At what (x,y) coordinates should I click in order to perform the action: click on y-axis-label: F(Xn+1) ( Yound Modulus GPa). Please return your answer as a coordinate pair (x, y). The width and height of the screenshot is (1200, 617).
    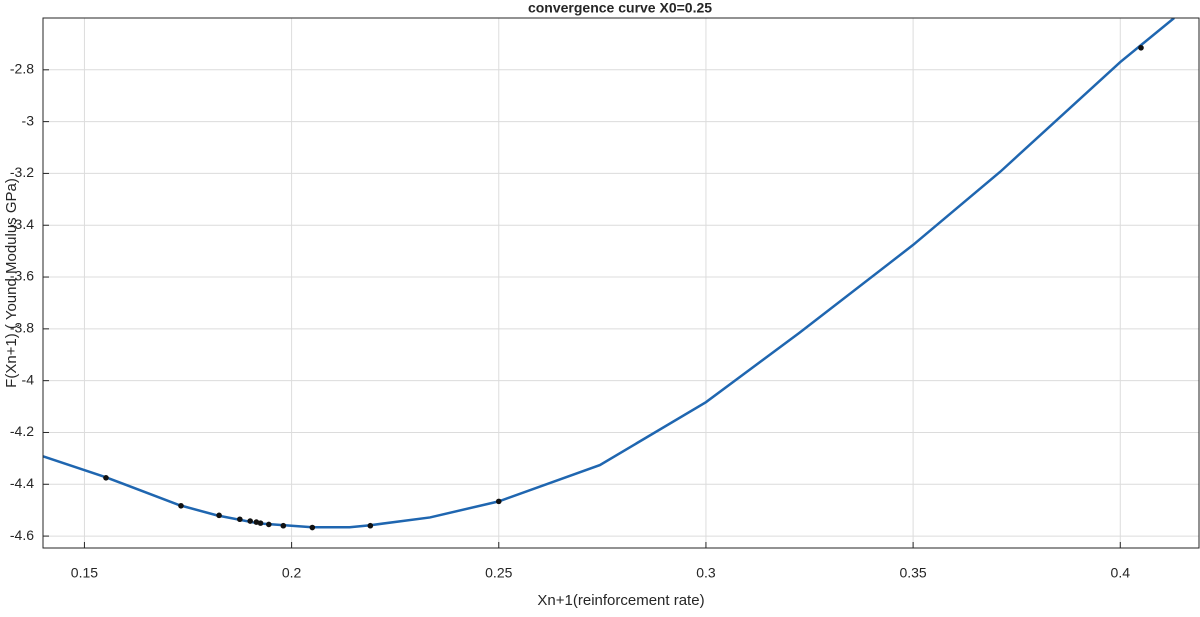
    Looking at the image, I should click on (11, 283).